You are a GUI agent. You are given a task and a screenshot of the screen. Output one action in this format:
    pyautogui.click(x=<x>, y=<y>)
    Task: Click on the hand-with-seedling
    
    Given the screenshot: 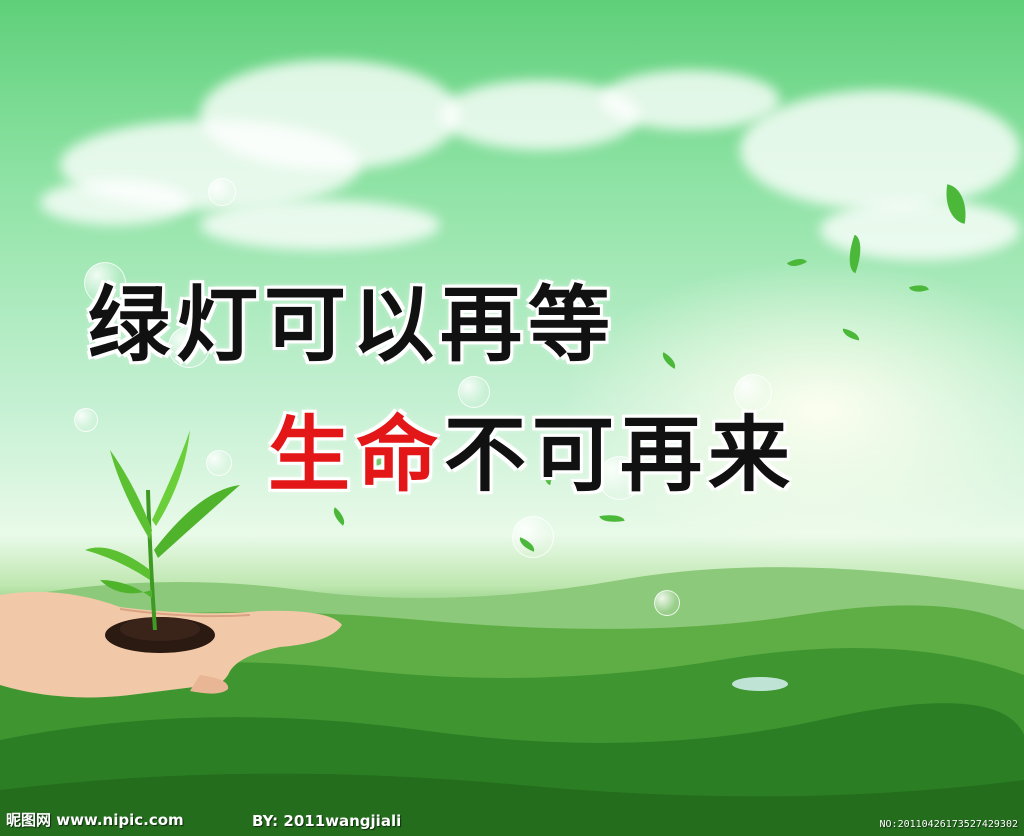 What is the action you would take?
    pyautogui.click(x=171, y=644)
    